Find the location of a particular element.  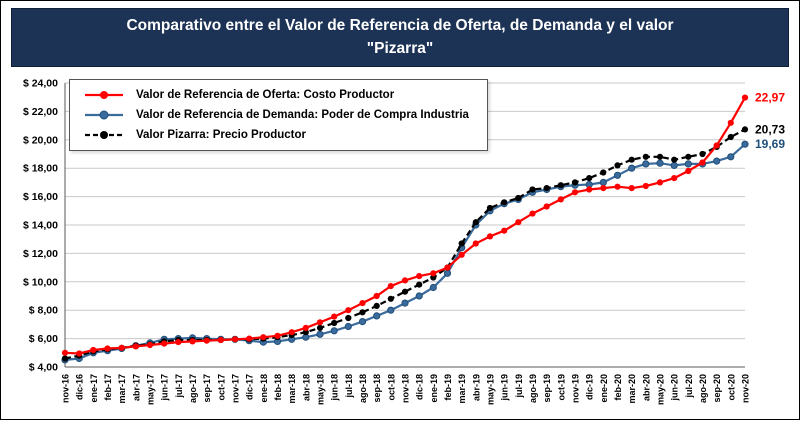

x-axis-tick-label: jun-18 is located at coordinates (335, 388).